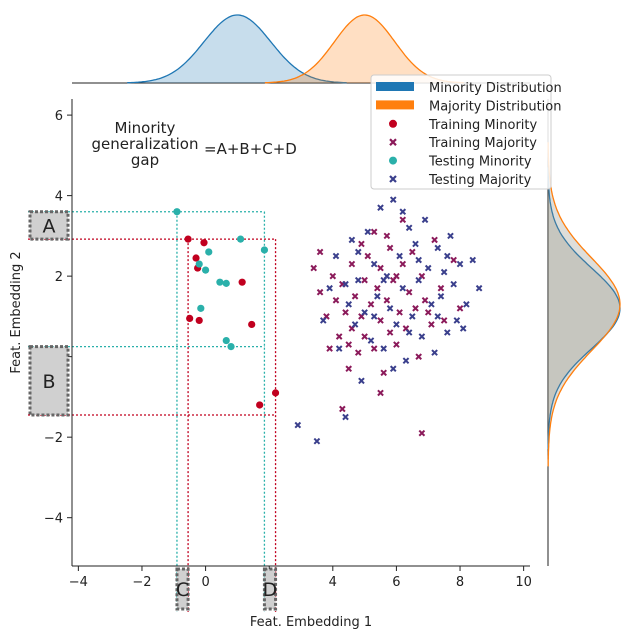  I want to click on annotation-equation: =A+B+C+D, so click(250, 149).